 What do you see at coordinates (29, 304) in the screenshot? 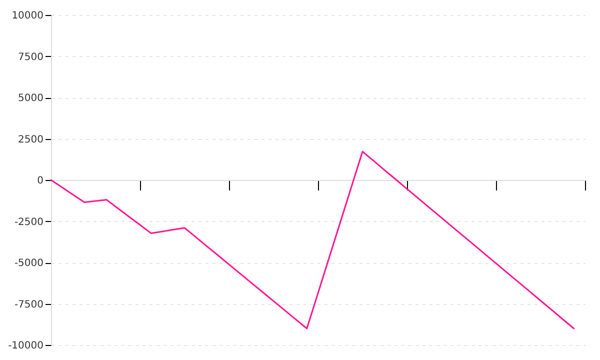
I see `y-tick-label: -7500` at bounding box center [29, 304].